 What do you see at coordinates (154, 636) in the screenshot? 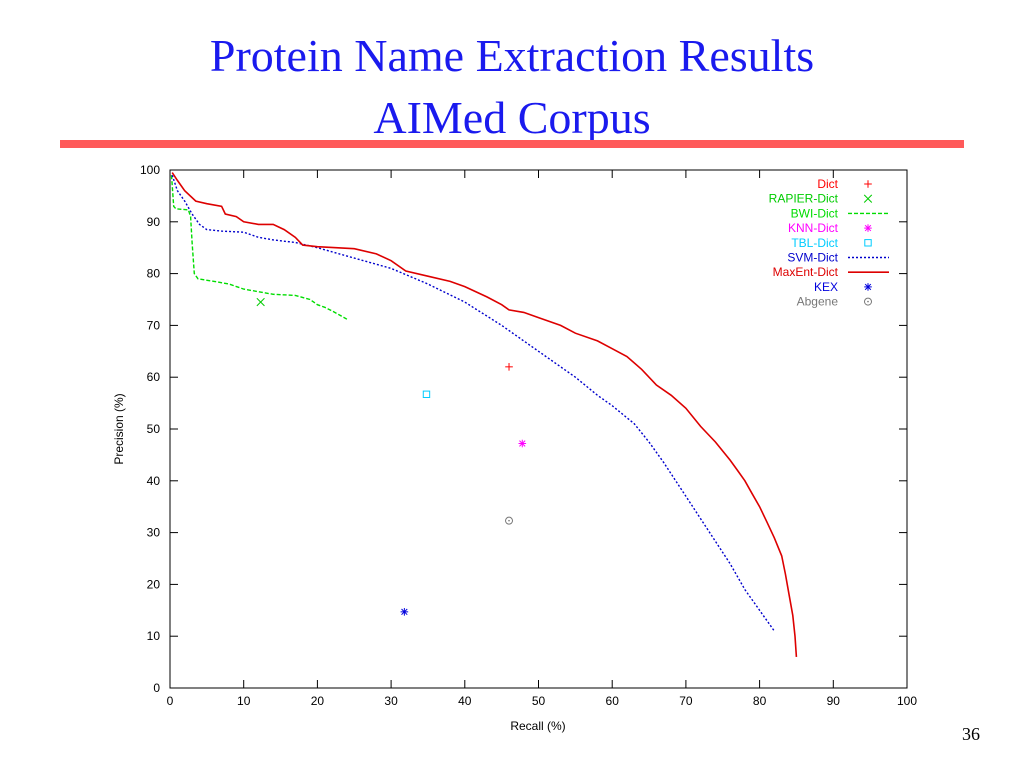
I see `y-tick-label: 10` at bounding box center [154, 636].